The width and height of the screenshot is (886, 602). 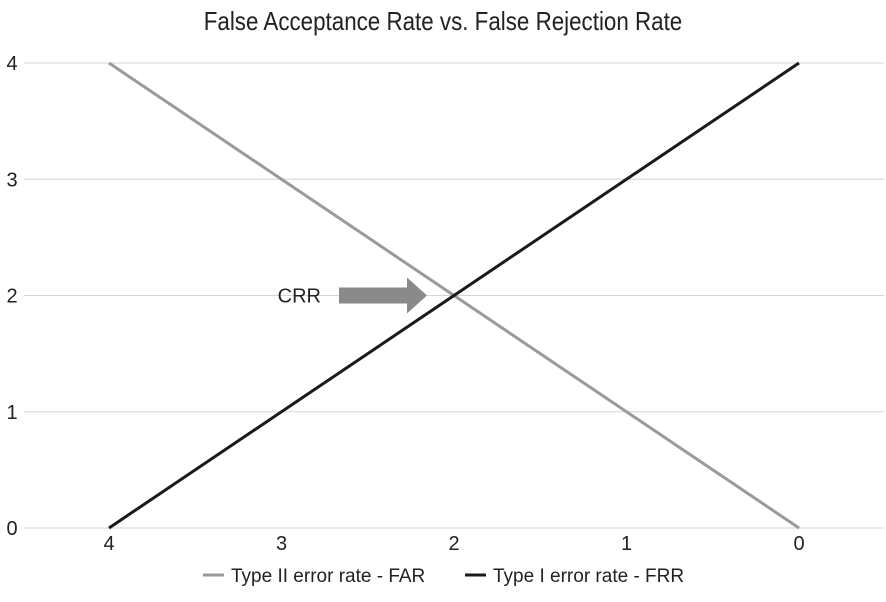 What do you see at coordinates (299, 297) in the screenshot?
I see `crr-label: CRR` at bounding box center [299, 297].